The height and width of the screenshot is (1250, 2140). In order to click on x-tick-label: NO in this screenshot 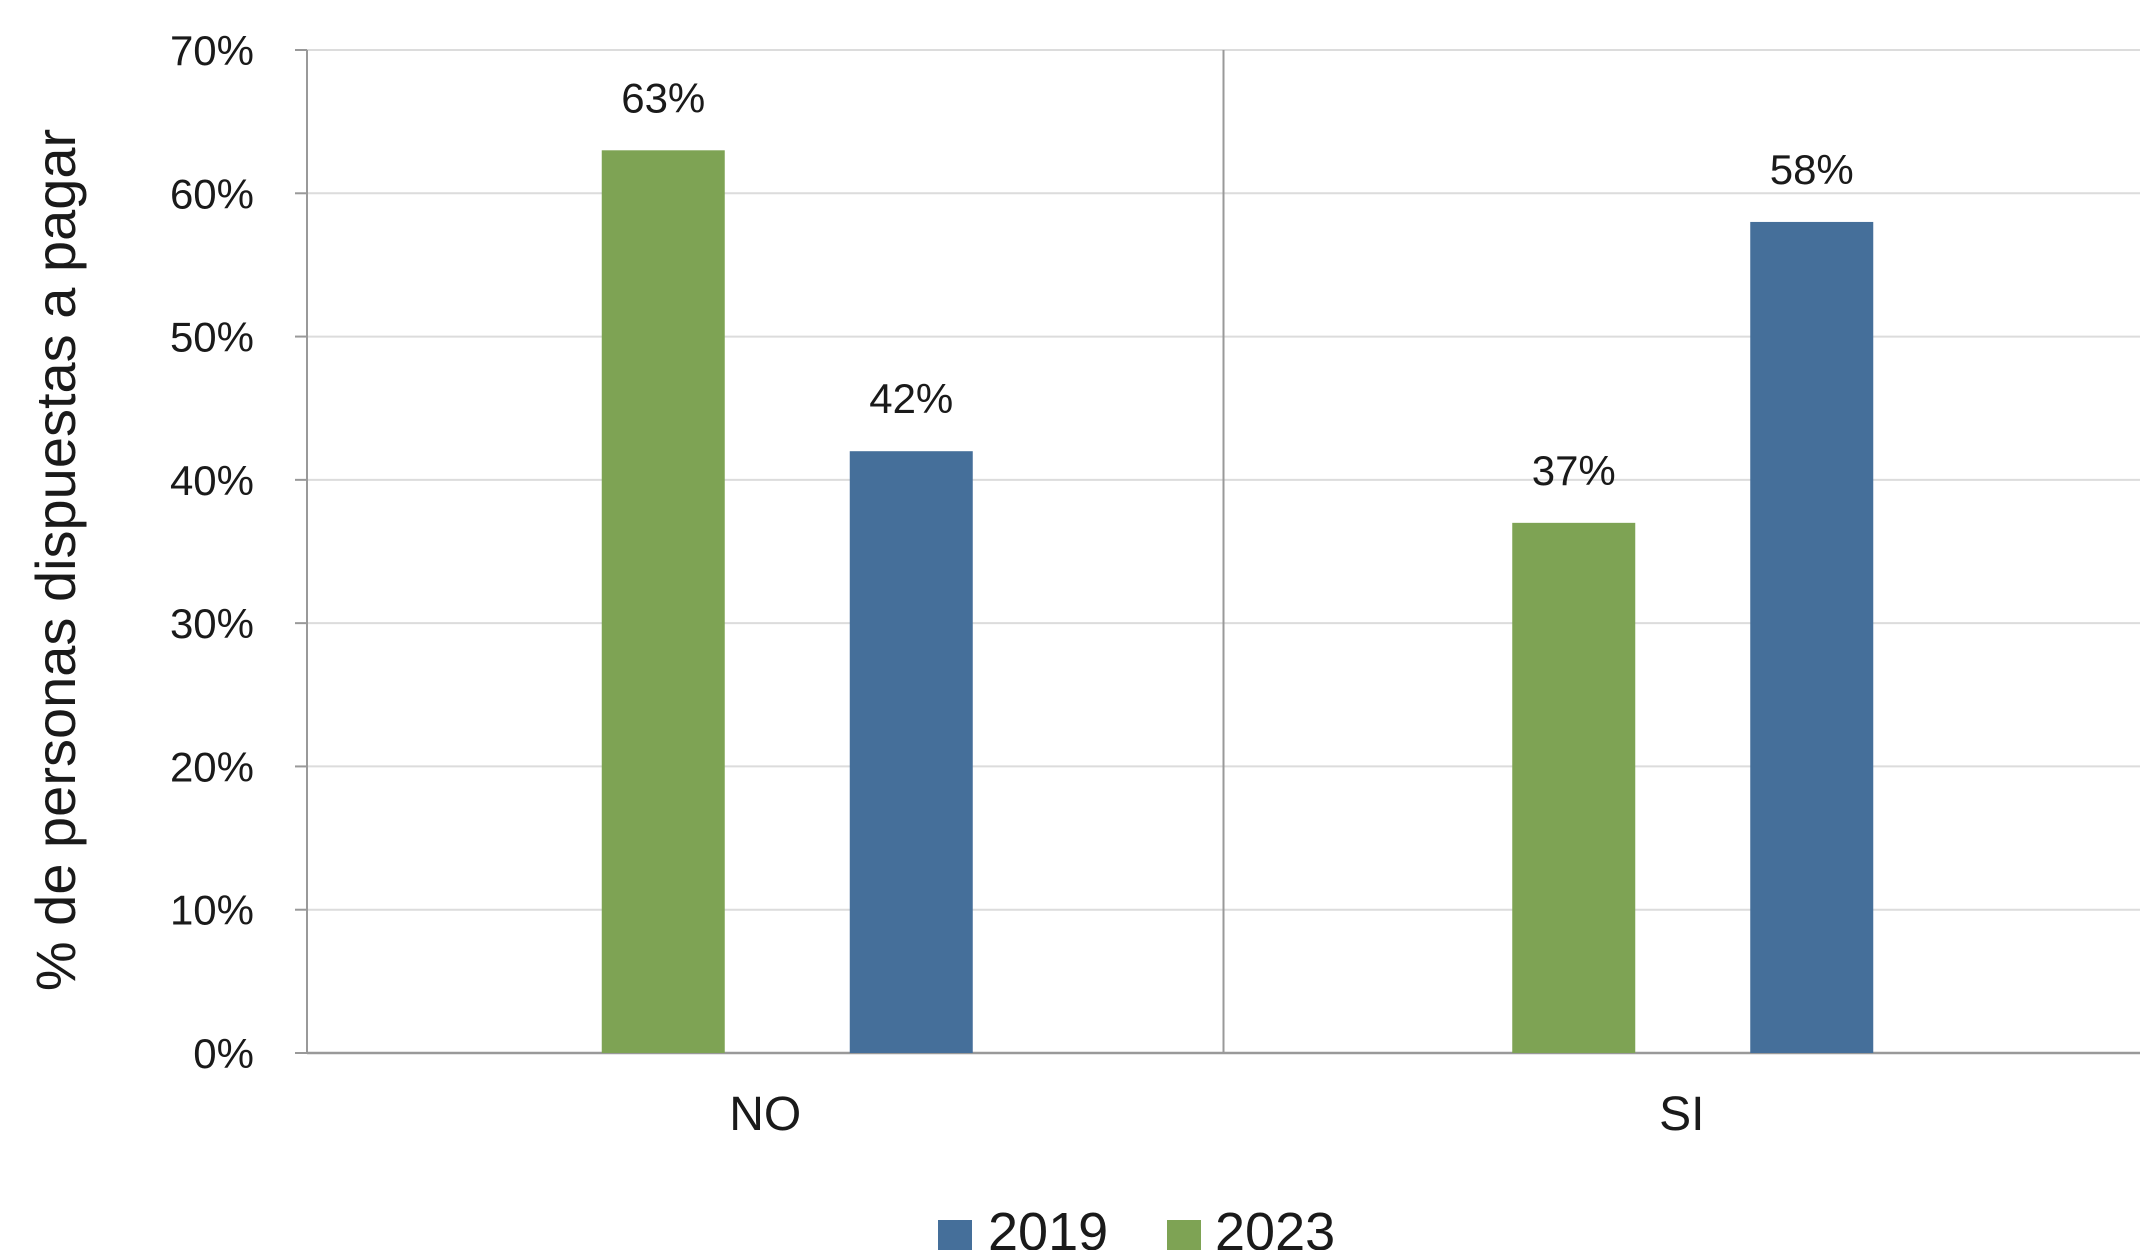, I will do `click(765, 1114)`.